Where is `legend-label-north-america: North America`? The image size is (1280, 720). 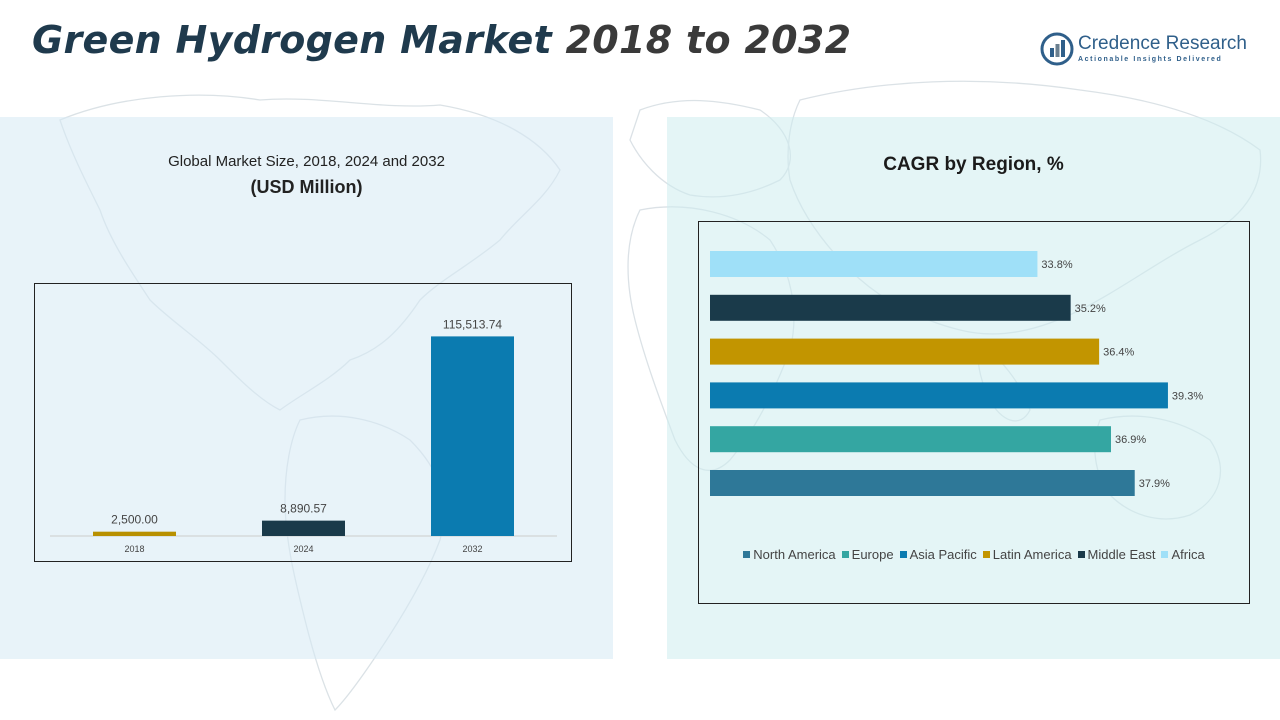 legend-label-north-america: North America is located at coordinates (794, 554).